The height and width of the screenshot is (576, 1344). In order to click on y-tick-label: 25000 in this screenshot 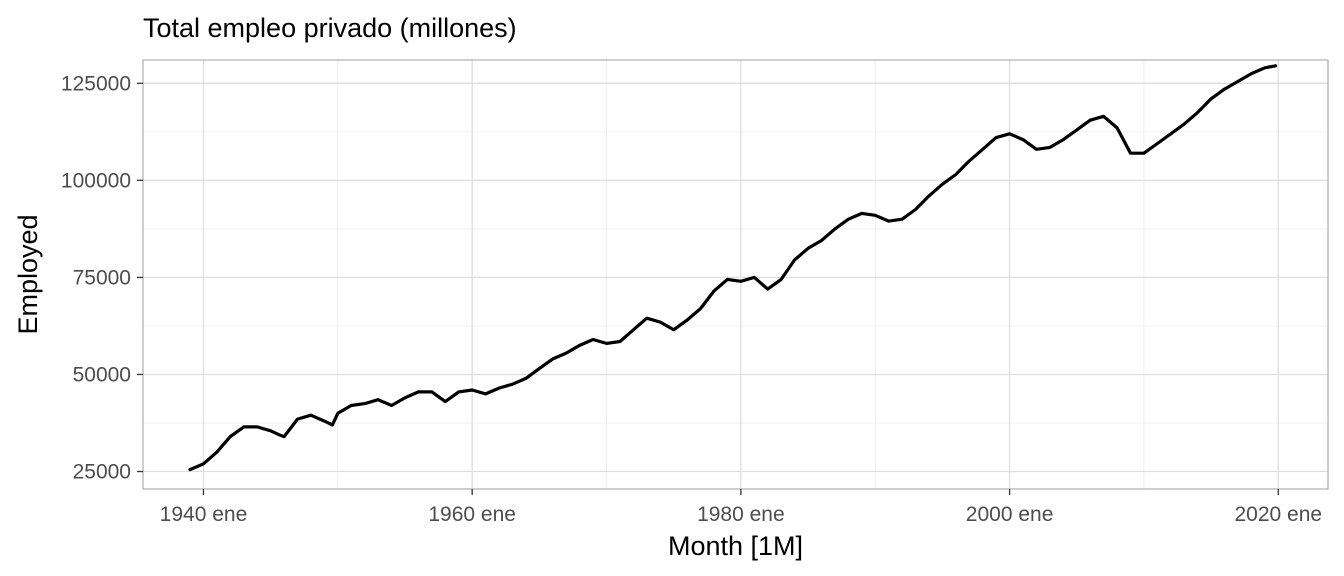, I will do `click(102, 472)`.